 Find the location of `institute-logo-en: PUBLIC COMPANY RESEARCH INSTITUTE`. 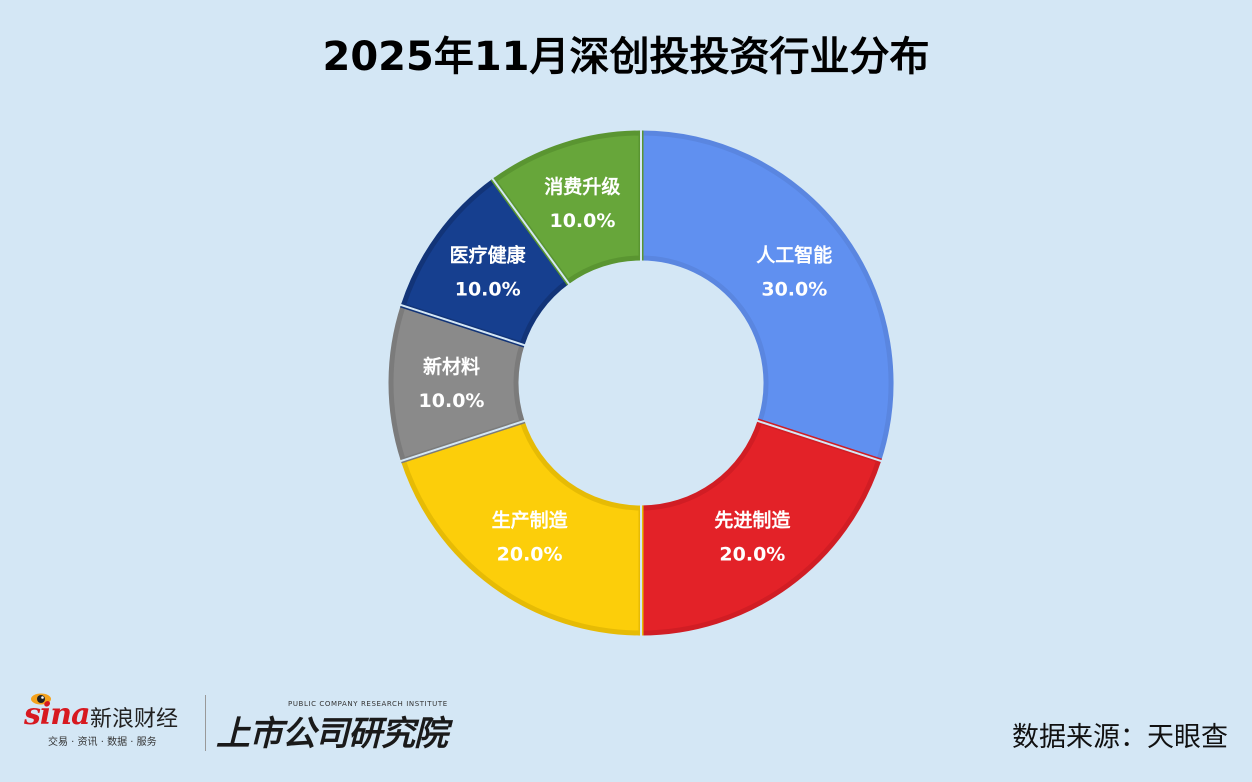

institute-logo-en: PUBLIC COMPANY RESEARCH INSTITUTE is located at coordinates (368, 704).